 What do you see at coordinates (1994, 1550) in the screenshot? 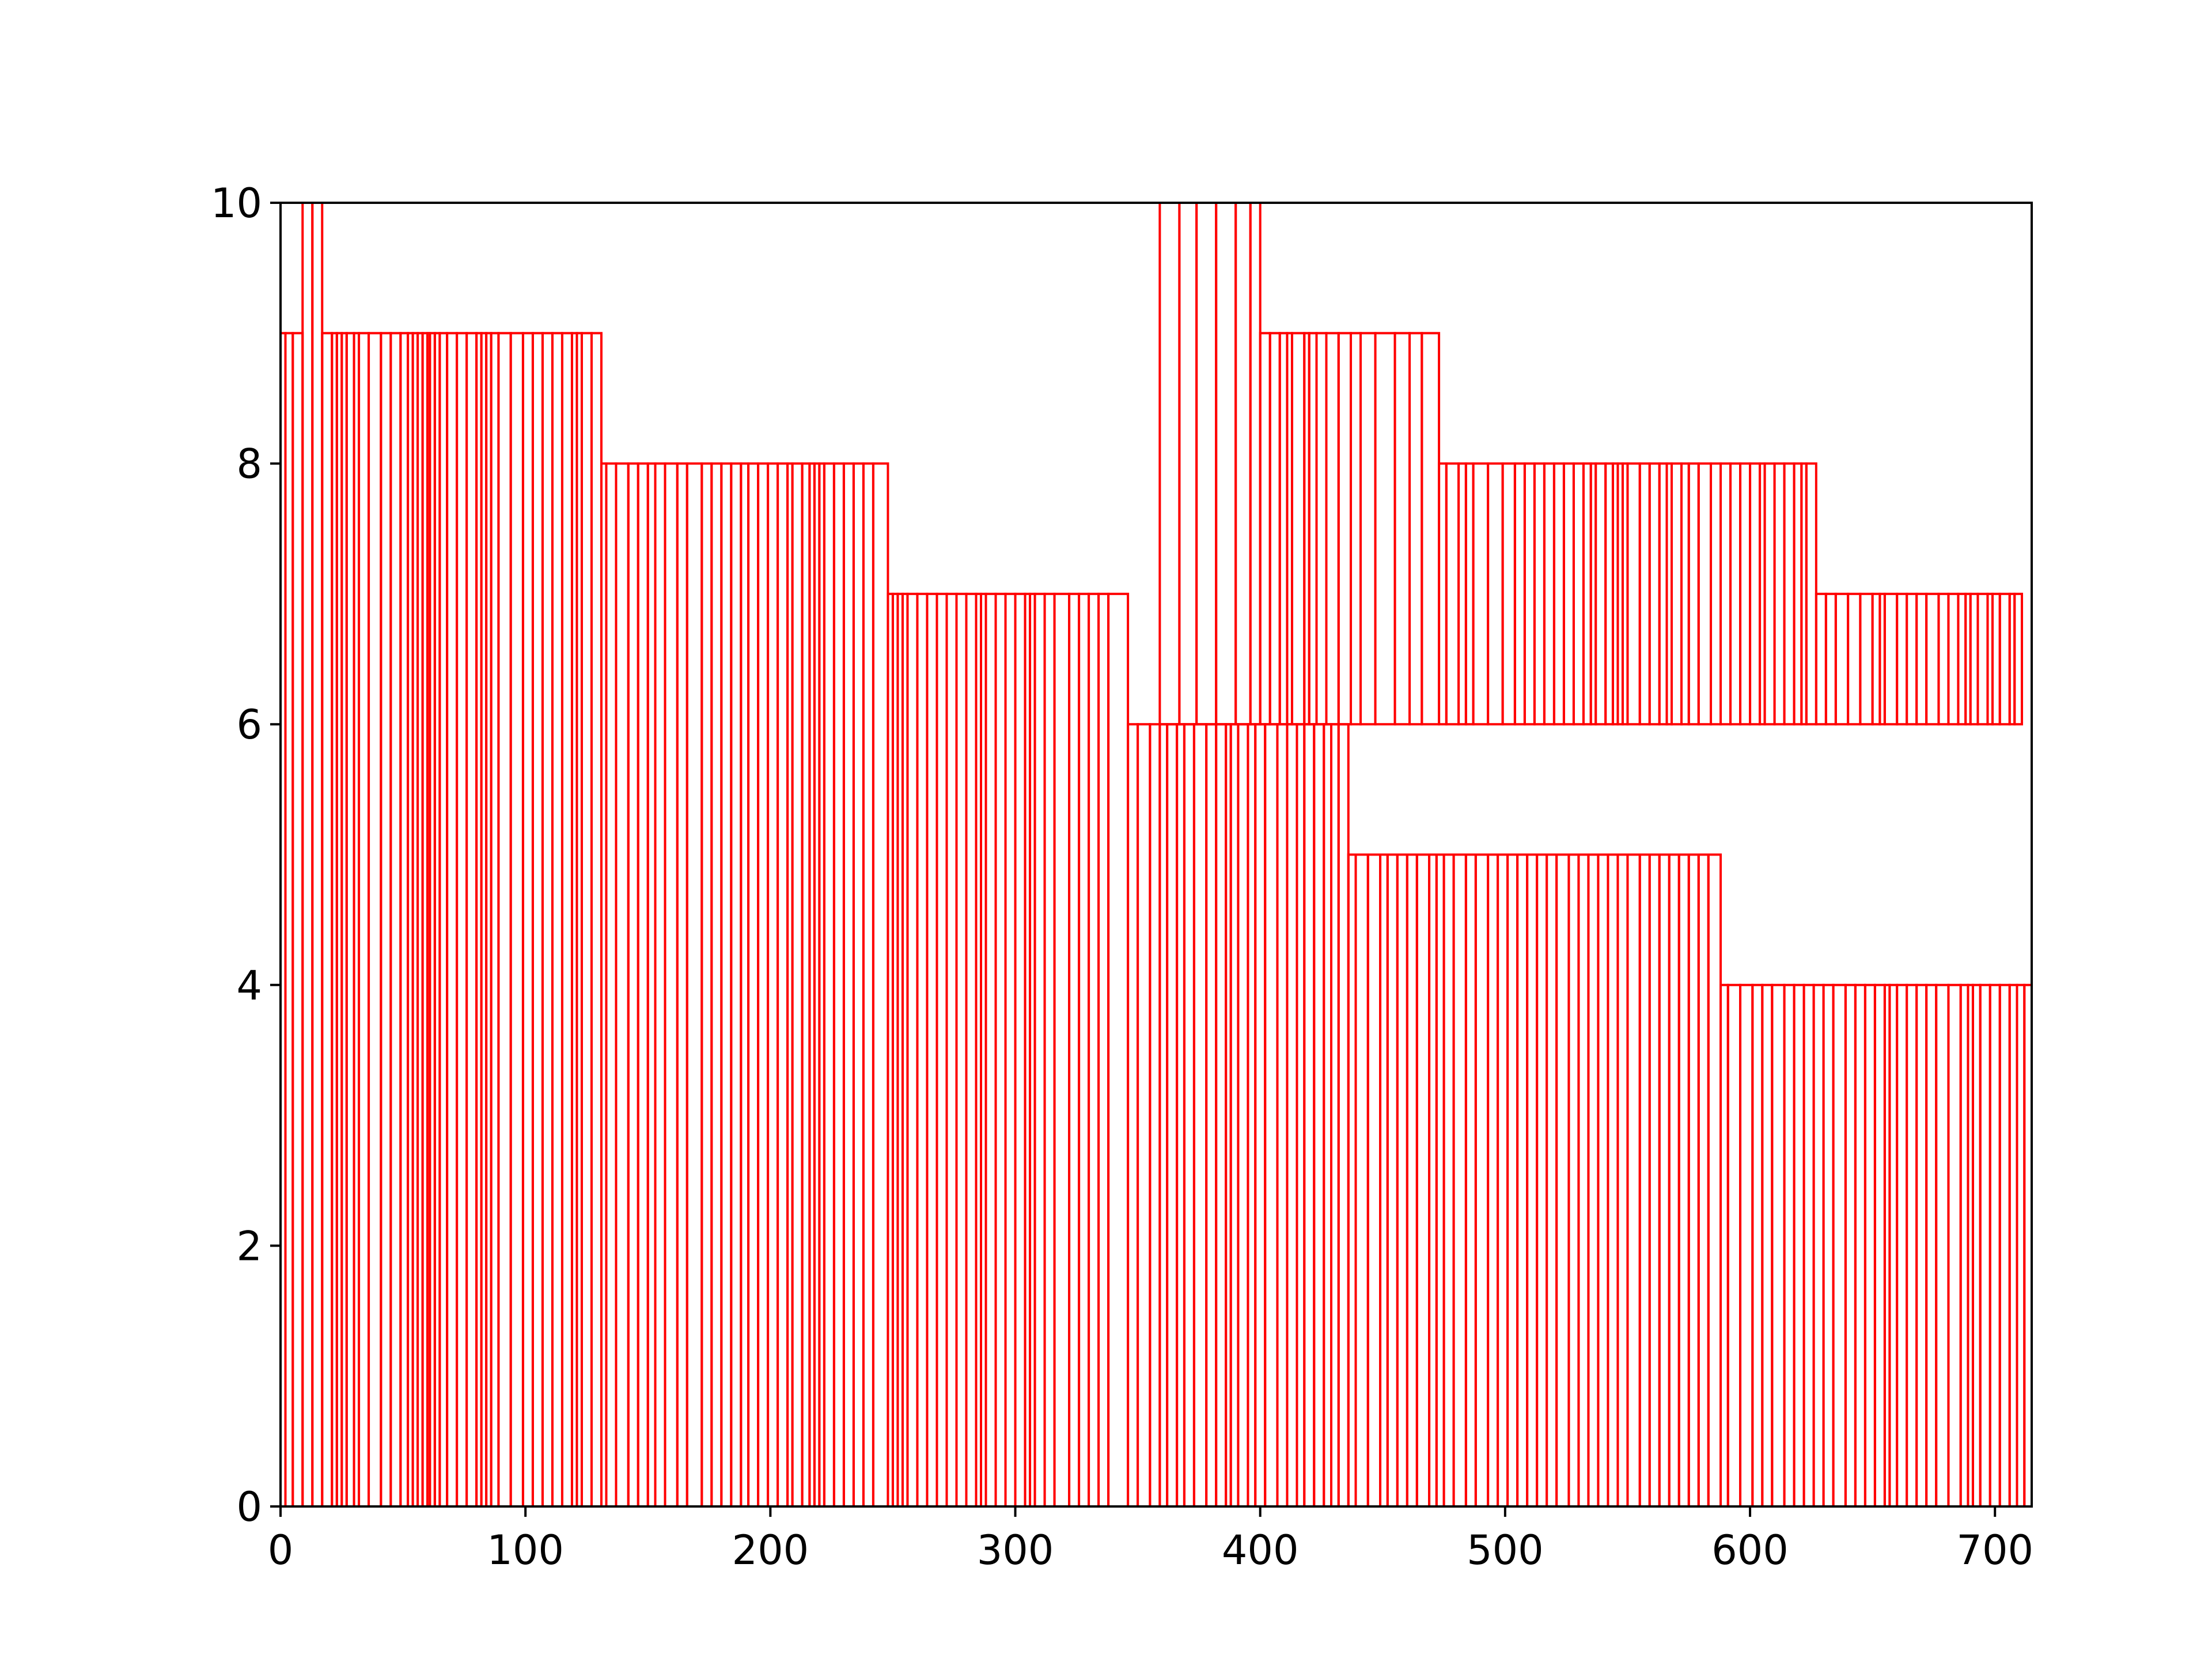
I see `x-tick-label-7: 700` at bounding box center [1994, 1550].